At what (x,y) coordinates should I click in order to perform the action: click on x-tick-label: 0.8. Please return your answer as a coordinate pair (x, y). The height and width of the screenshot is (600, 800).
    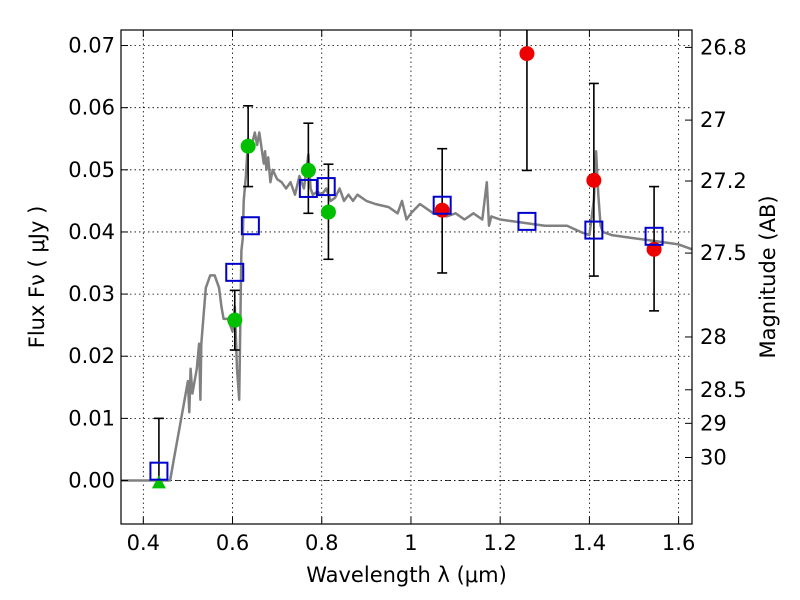
    Looking at the image, I should click on (321, 543).